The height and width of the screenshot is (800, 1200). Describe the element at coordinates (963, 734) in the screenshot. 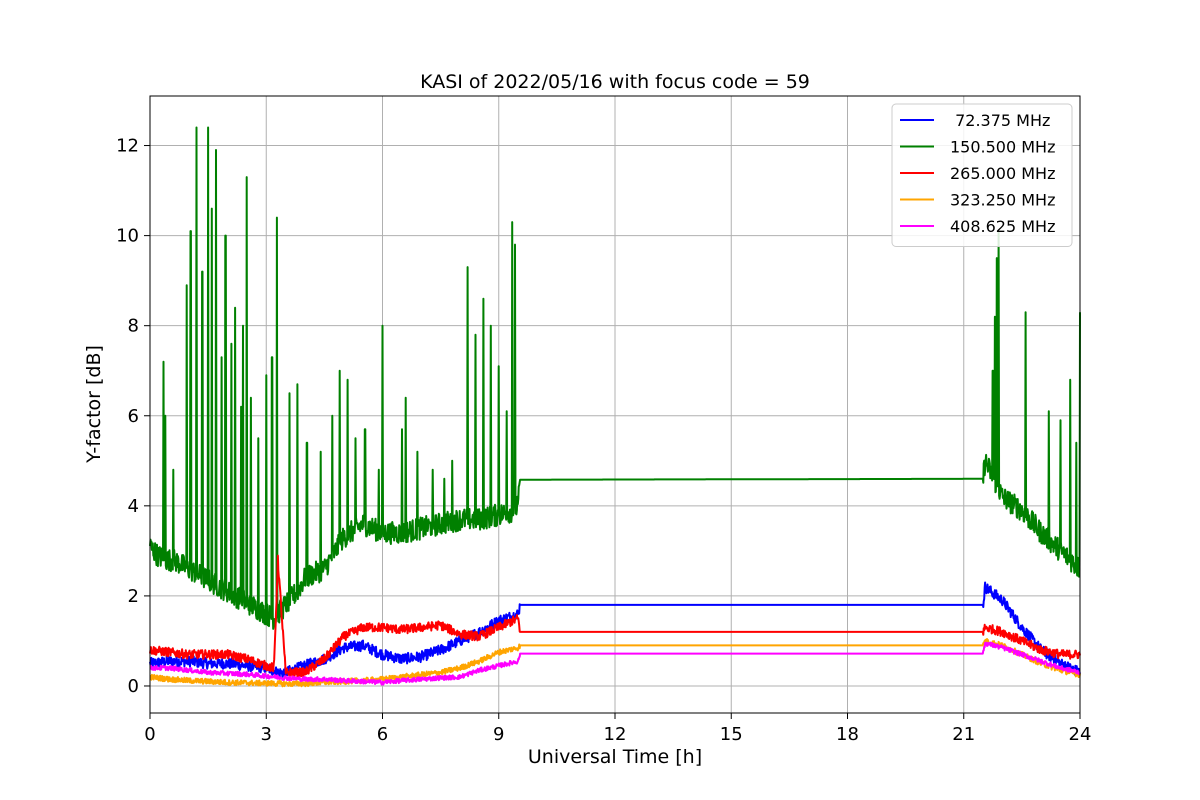

I see `x-tick-label: 21` at that location.